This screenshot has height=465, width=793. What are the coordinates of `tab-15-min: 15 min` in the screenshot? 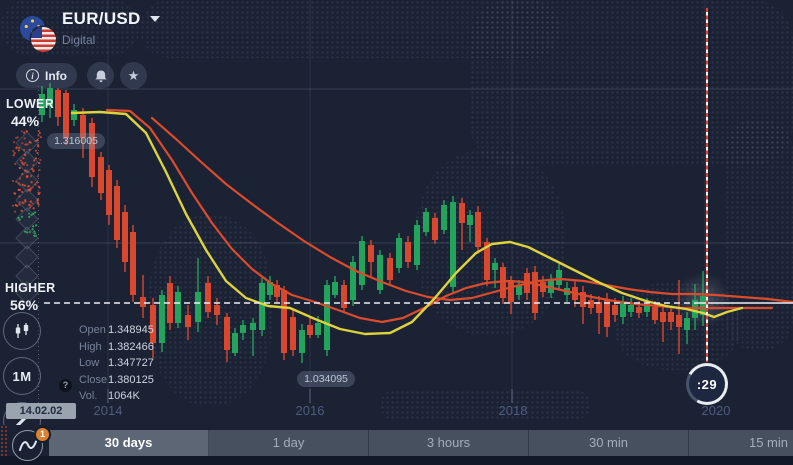 It's located at (741, 443).